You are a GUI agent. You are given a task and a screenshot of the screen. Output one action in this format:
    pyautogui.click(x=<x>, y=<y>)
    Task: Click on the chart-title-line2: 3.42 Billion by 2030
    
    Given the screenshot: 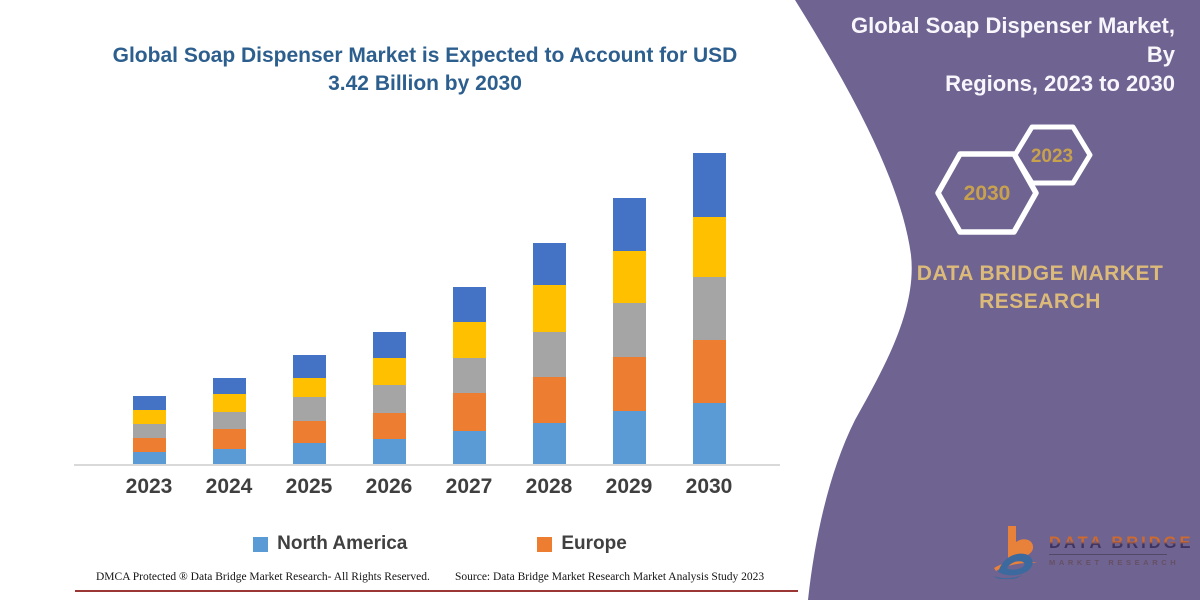 What is the action you would take?
    pyautogui.click(x=425, y=83)
    